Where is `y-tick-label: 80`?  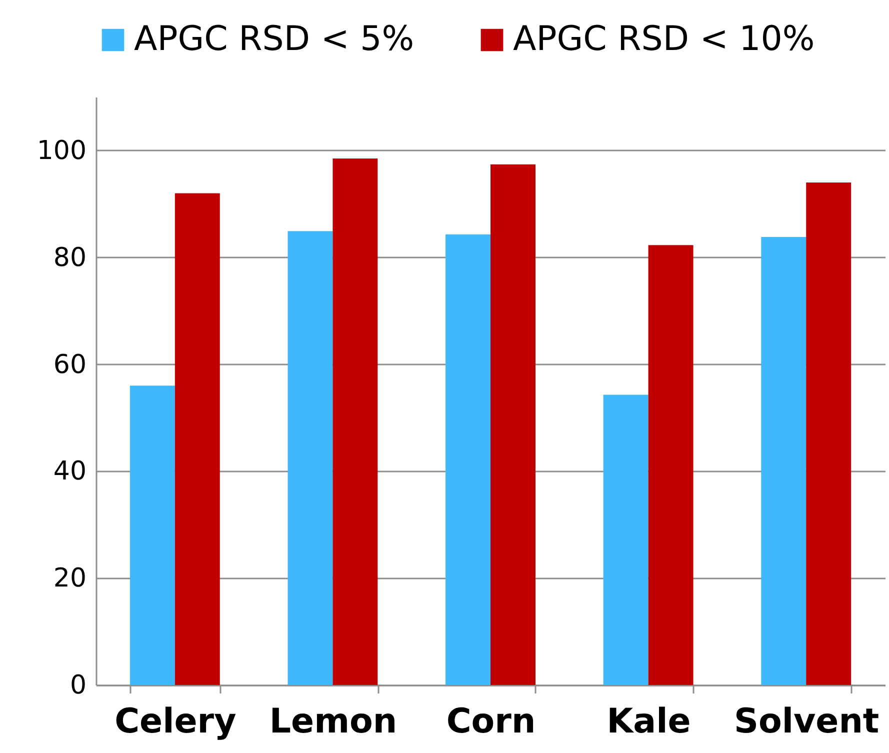
y-tick-label: 80 is located at coordinates (69, 257).